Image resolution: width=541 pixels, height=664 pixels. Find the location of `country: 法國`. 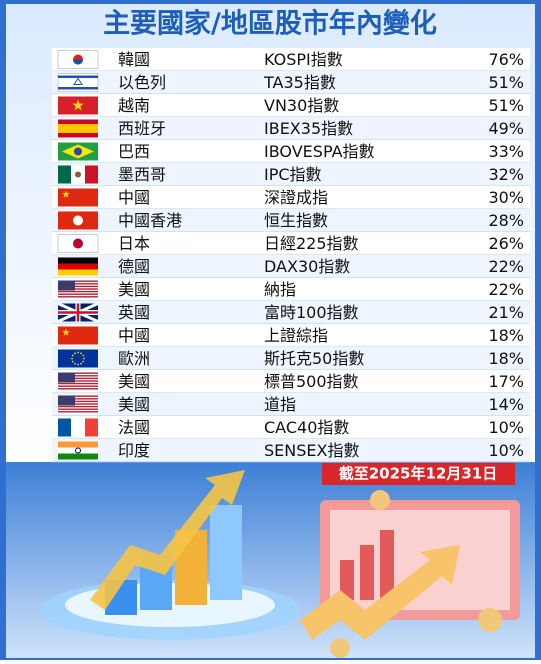

country: 法國 is located at coordinates (134, 427).